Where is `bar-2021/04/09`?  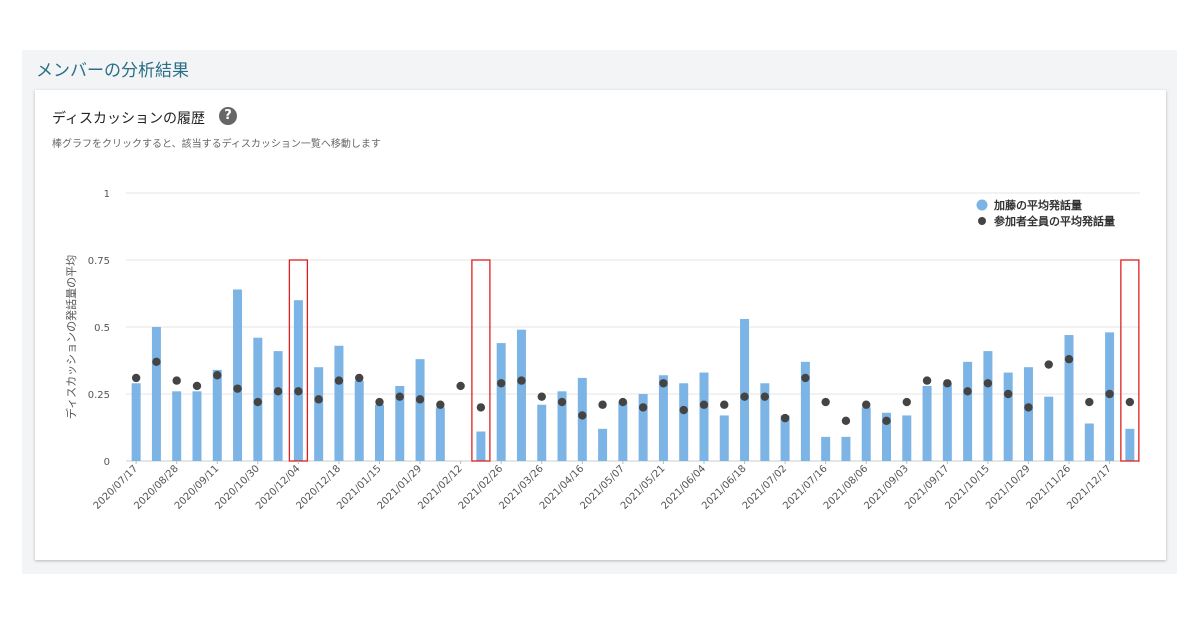 bar-2021/04/09 is located at coordinates (562, 426).